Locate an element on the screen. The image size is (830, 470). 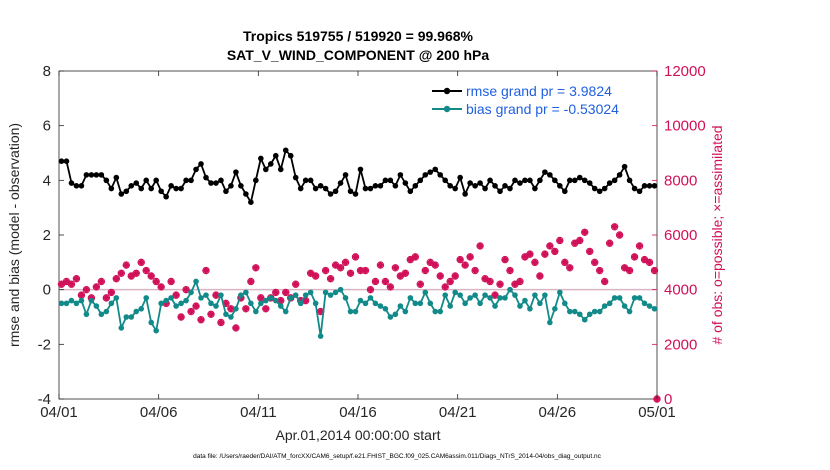
legend-rmse-label: rmse grand pr = 3.9824 is located at coordinates (539, 91).